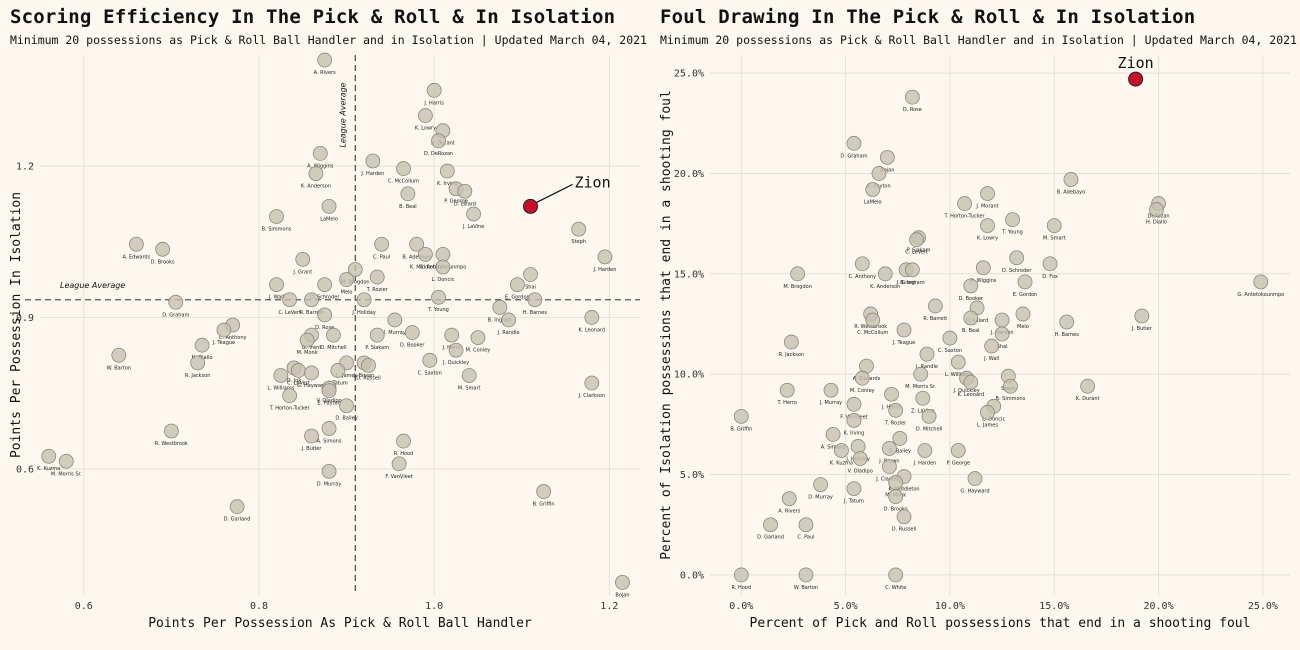 This screenshot has height=650, width=1300. I want to click on point-label: K. Middleton, so click(425, 267).